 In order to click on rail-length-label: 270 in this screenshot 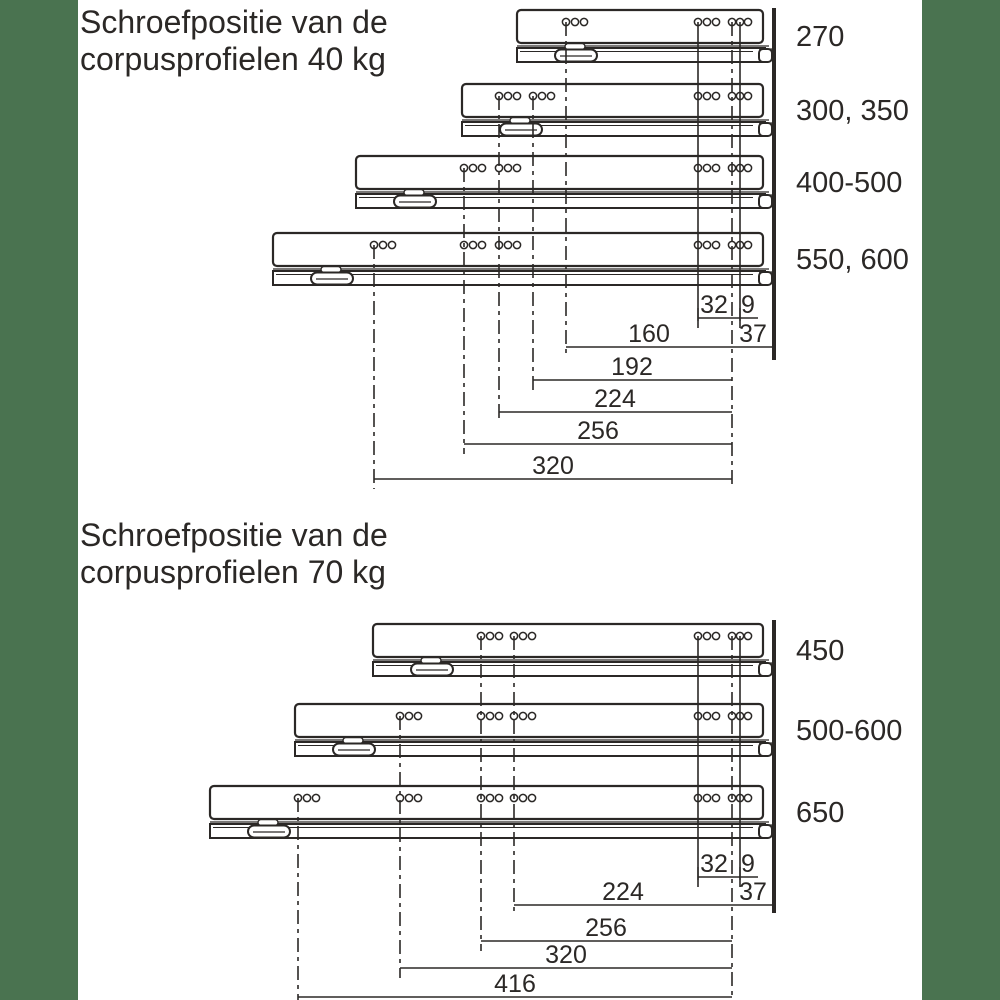, I will do `click(820, 37)`.